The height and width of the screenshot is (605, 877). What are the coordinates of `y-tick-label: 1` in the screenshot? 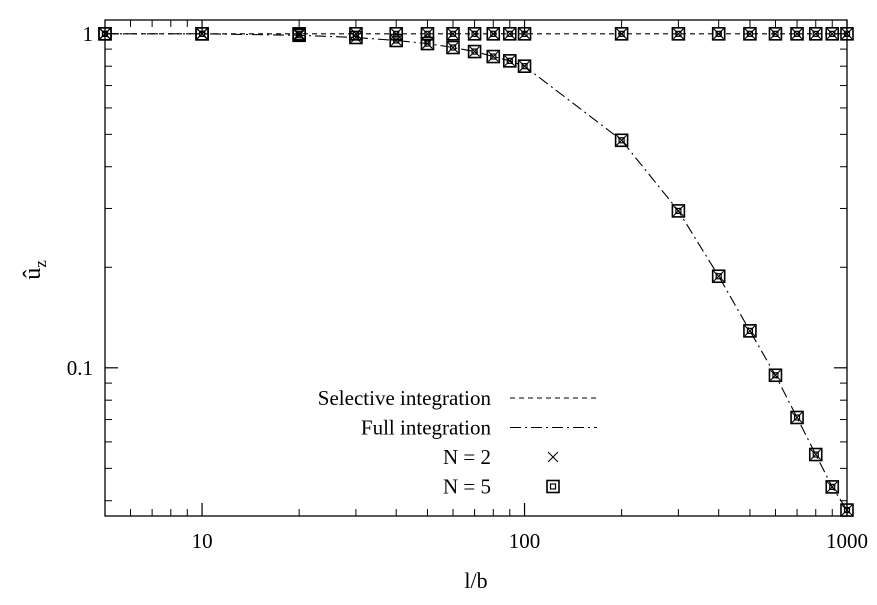 It's located at (88, 34).